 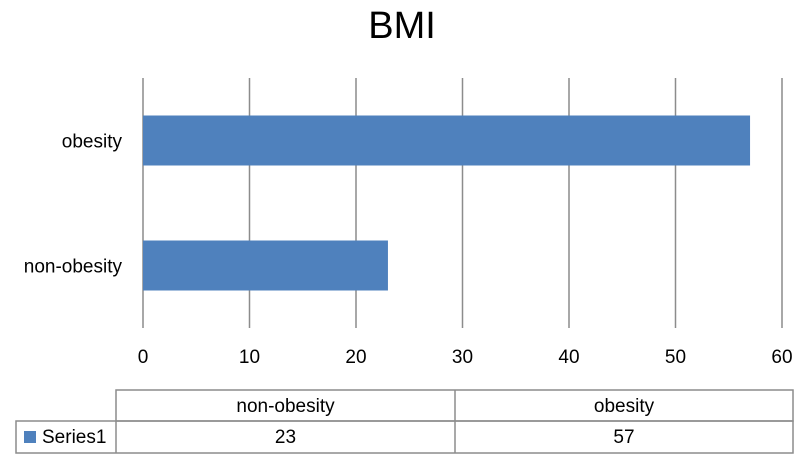 I want to click on table-data-row, so click(x=404, y=437).